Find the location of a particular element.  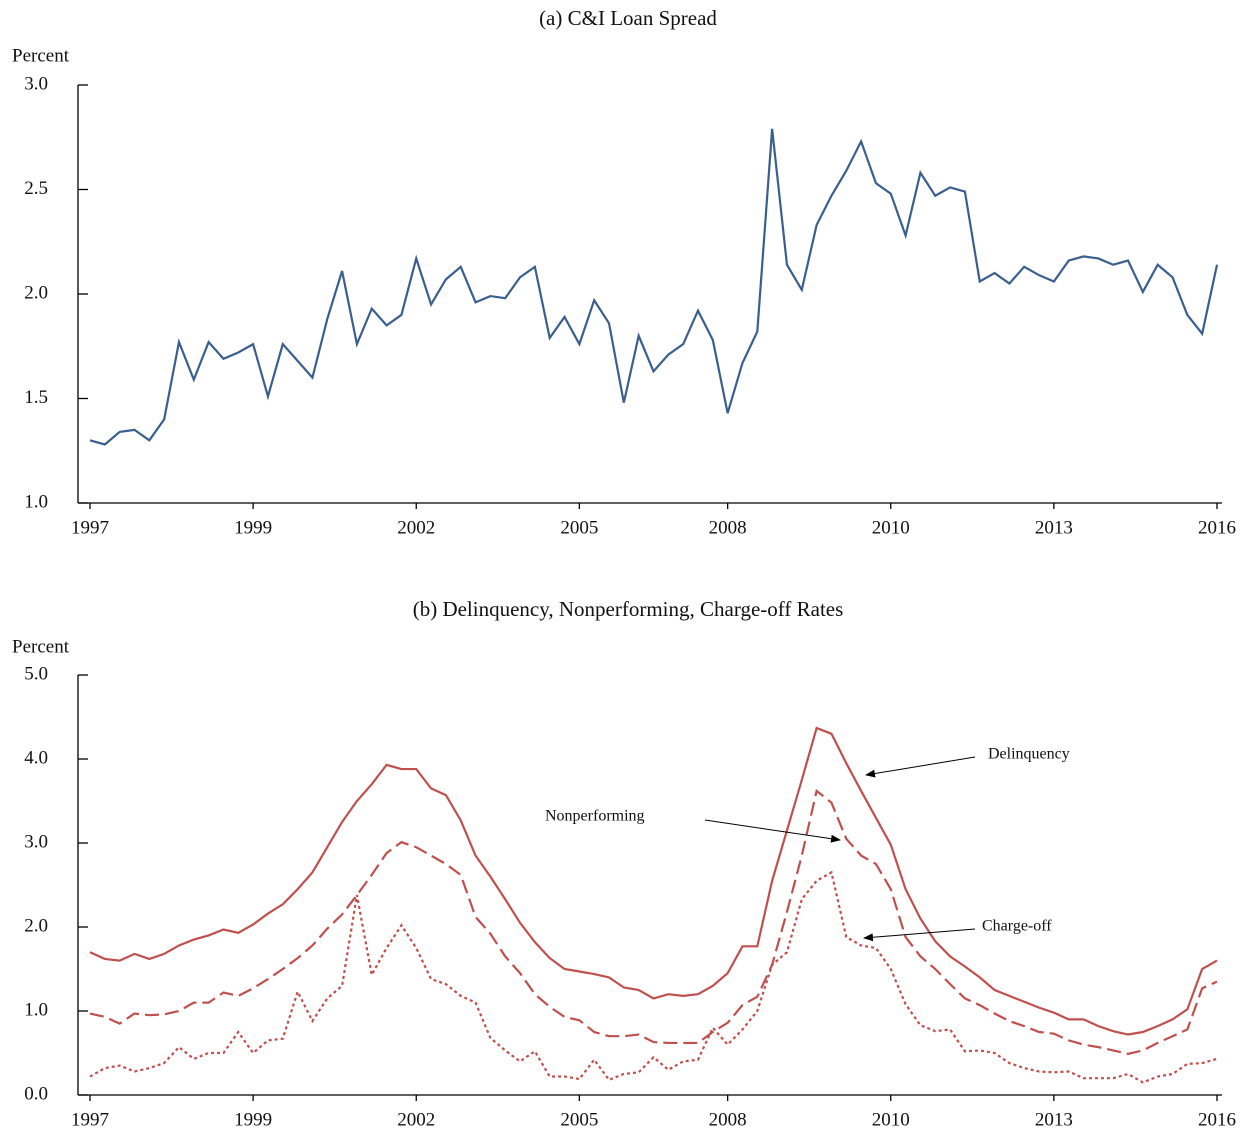

y-tick-label: 5.0 is located at coordinates (36, 673).